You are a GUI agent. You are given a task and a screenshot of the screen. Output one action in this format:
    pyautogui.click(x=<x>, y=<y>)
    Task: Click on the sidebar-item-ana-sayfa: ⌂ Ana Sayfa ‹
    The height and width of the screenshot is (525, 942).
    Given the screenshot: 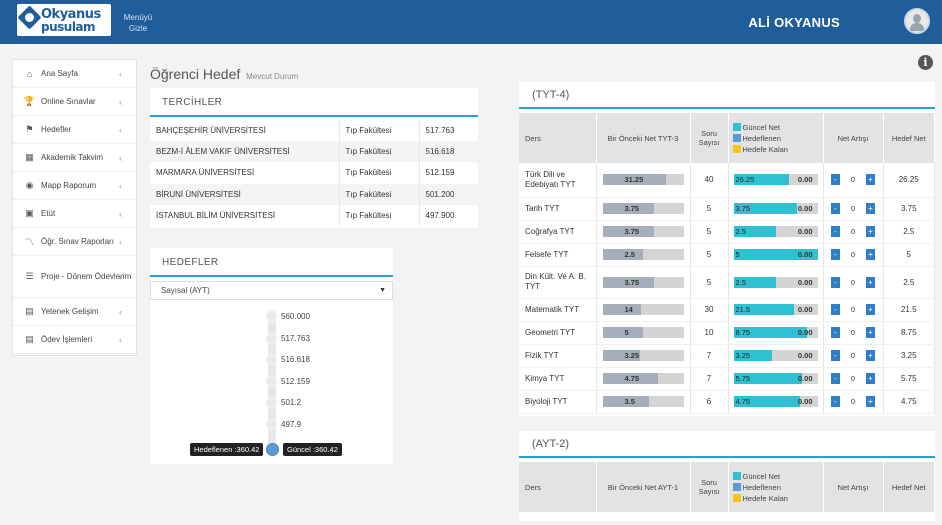 What is the action you would take?
    pyautogui.click(x=74, y=74)
    